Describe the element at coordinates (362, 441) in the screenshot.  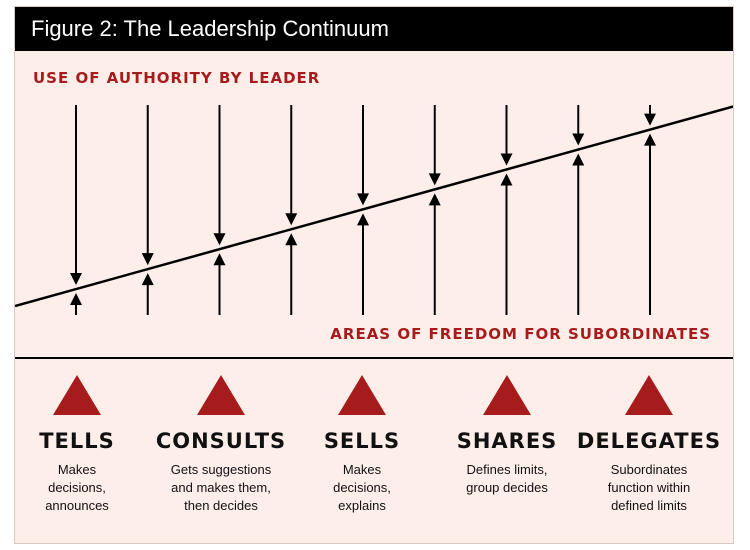
I see `behavior-name: SELLS` at that location.